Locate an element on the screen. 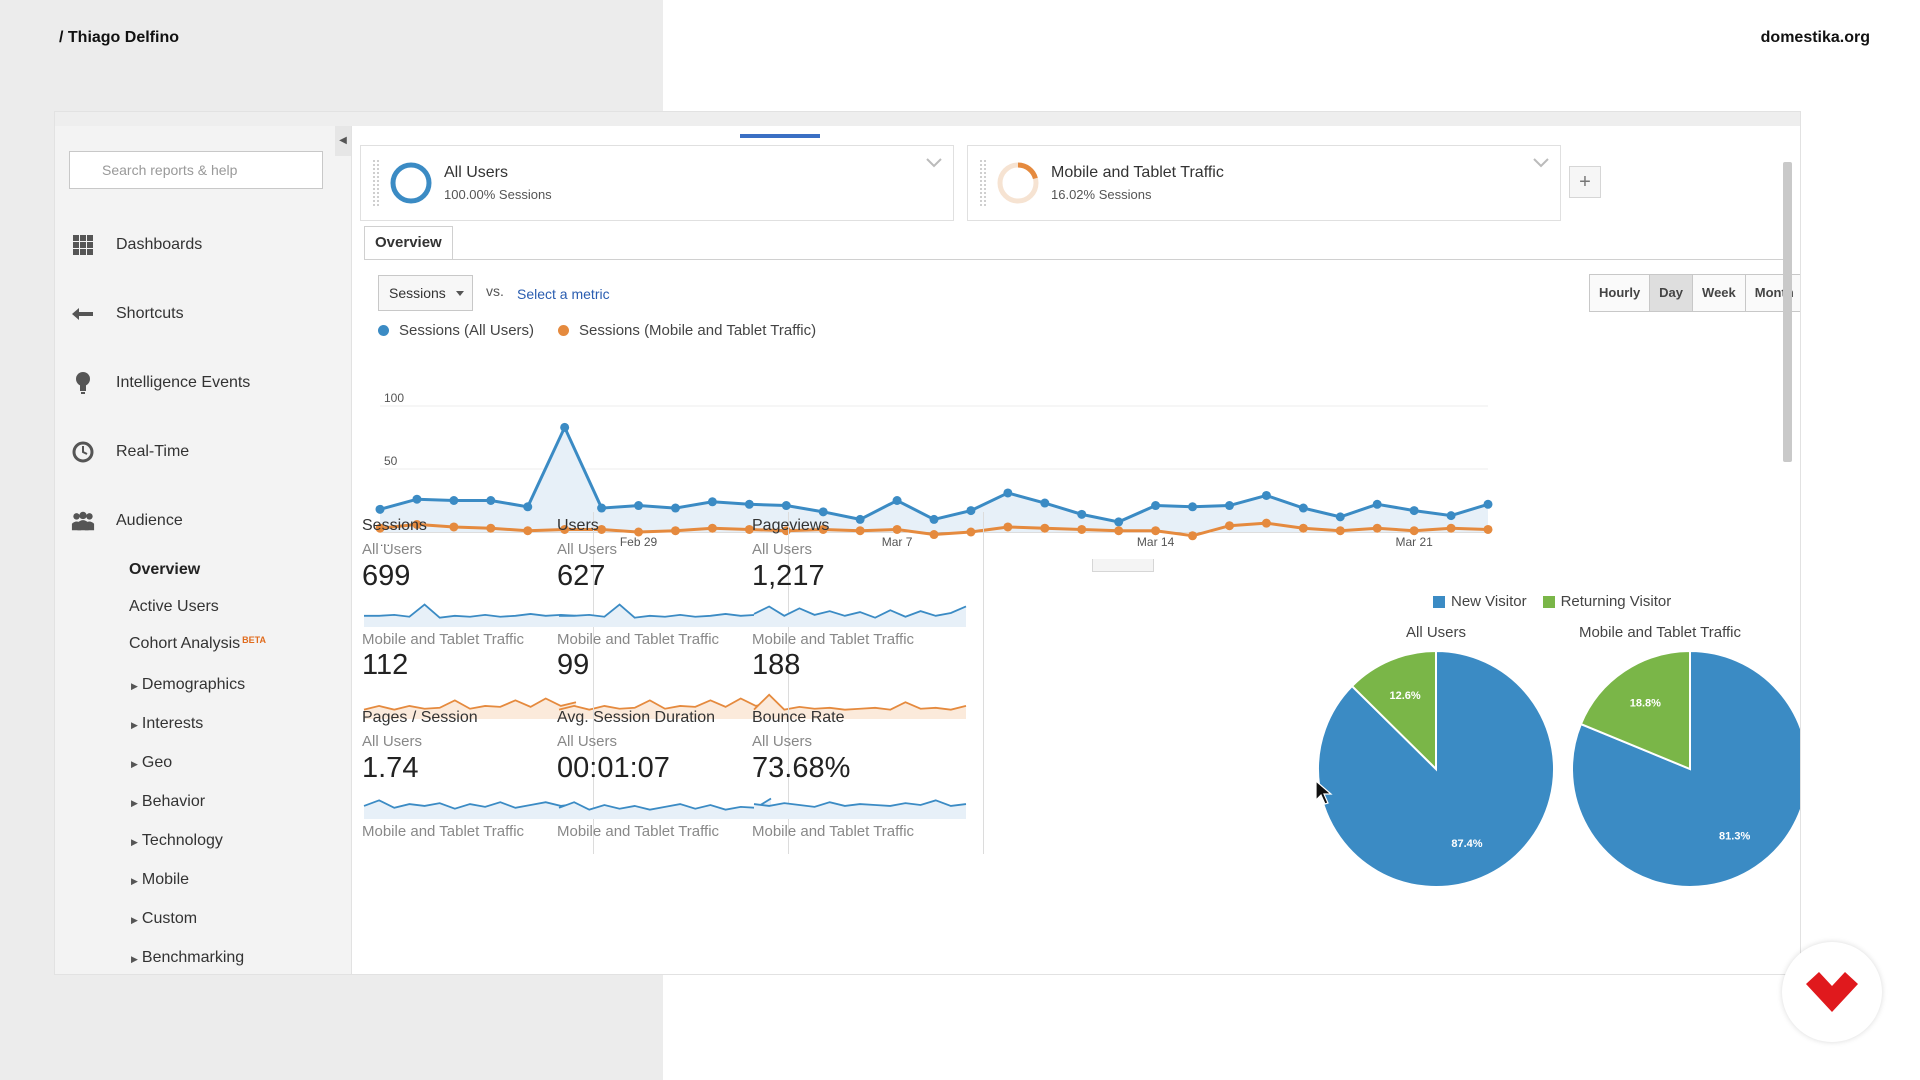 The height and width of the screenshot is (1080, 1920). tab-overview: Overview is located at coordinates (408, 243).